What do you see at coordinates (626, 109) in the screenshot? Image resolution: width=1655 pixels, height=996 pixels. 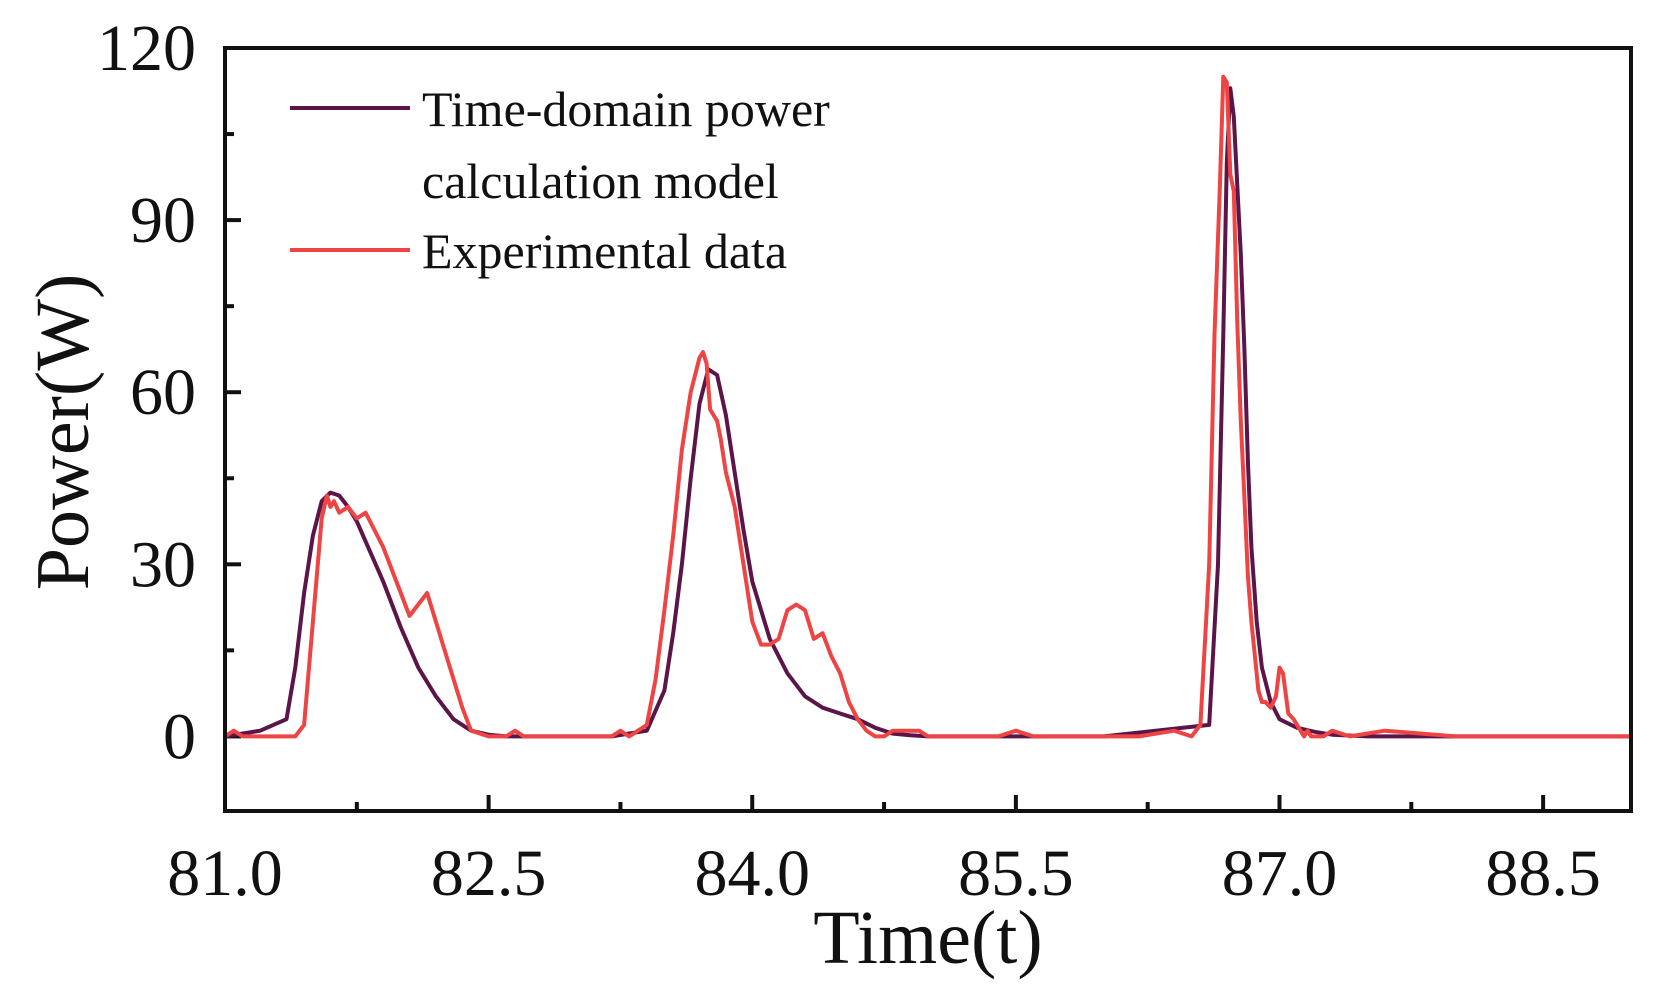 I see `legend-label-model-line1: Time-domain power` at bounding box center [626, 109].